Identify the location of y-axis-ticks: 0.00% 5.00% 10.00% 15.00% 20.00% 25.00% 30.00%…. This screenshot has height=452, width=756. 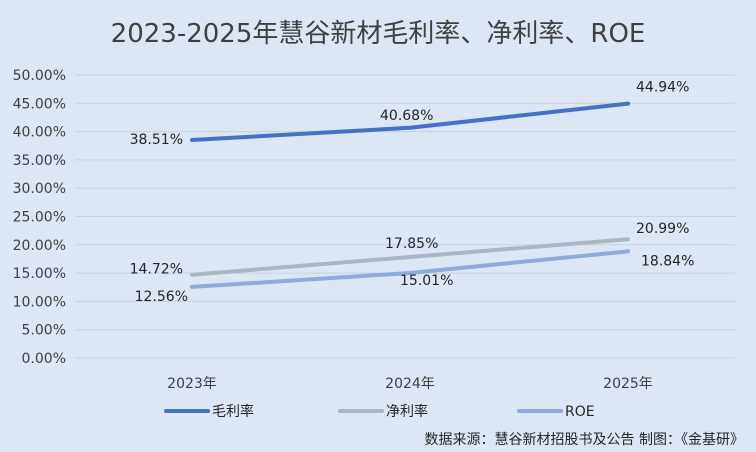
(39, 217).